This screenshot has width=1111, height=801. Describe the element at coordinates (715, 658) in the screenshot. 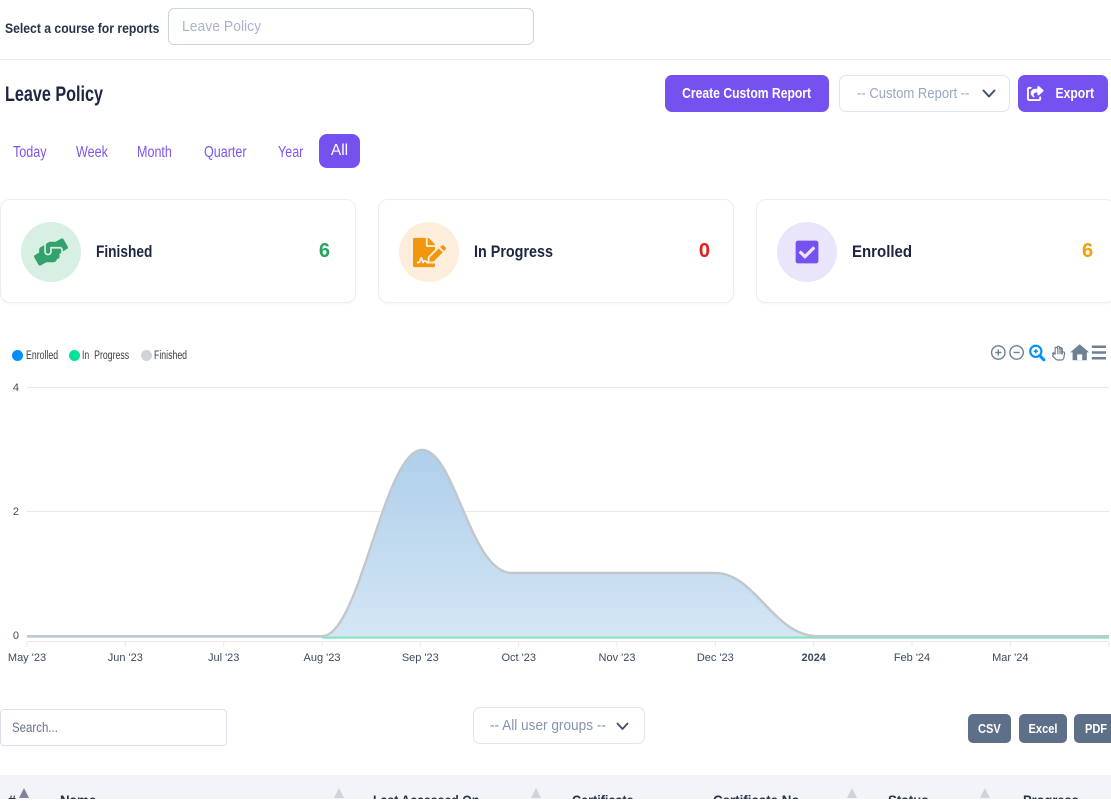

I see `svg-text: Dec '23` at that location.